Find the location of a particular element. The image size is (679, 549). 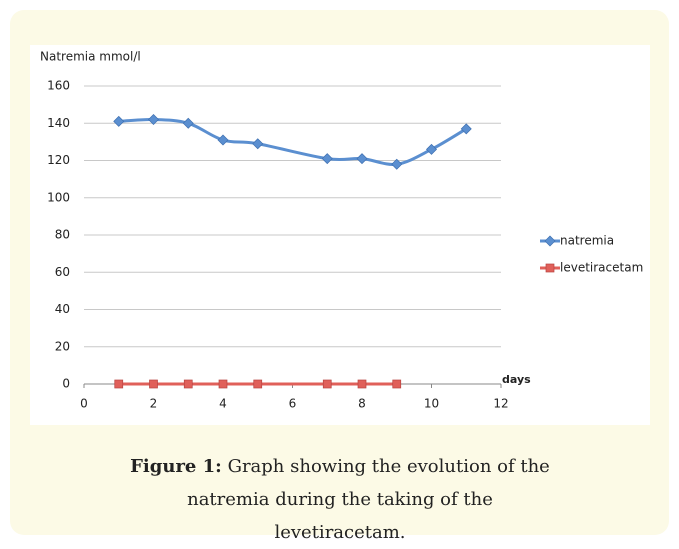

x-tick-label: 0 is located at coordinates (84, 404).